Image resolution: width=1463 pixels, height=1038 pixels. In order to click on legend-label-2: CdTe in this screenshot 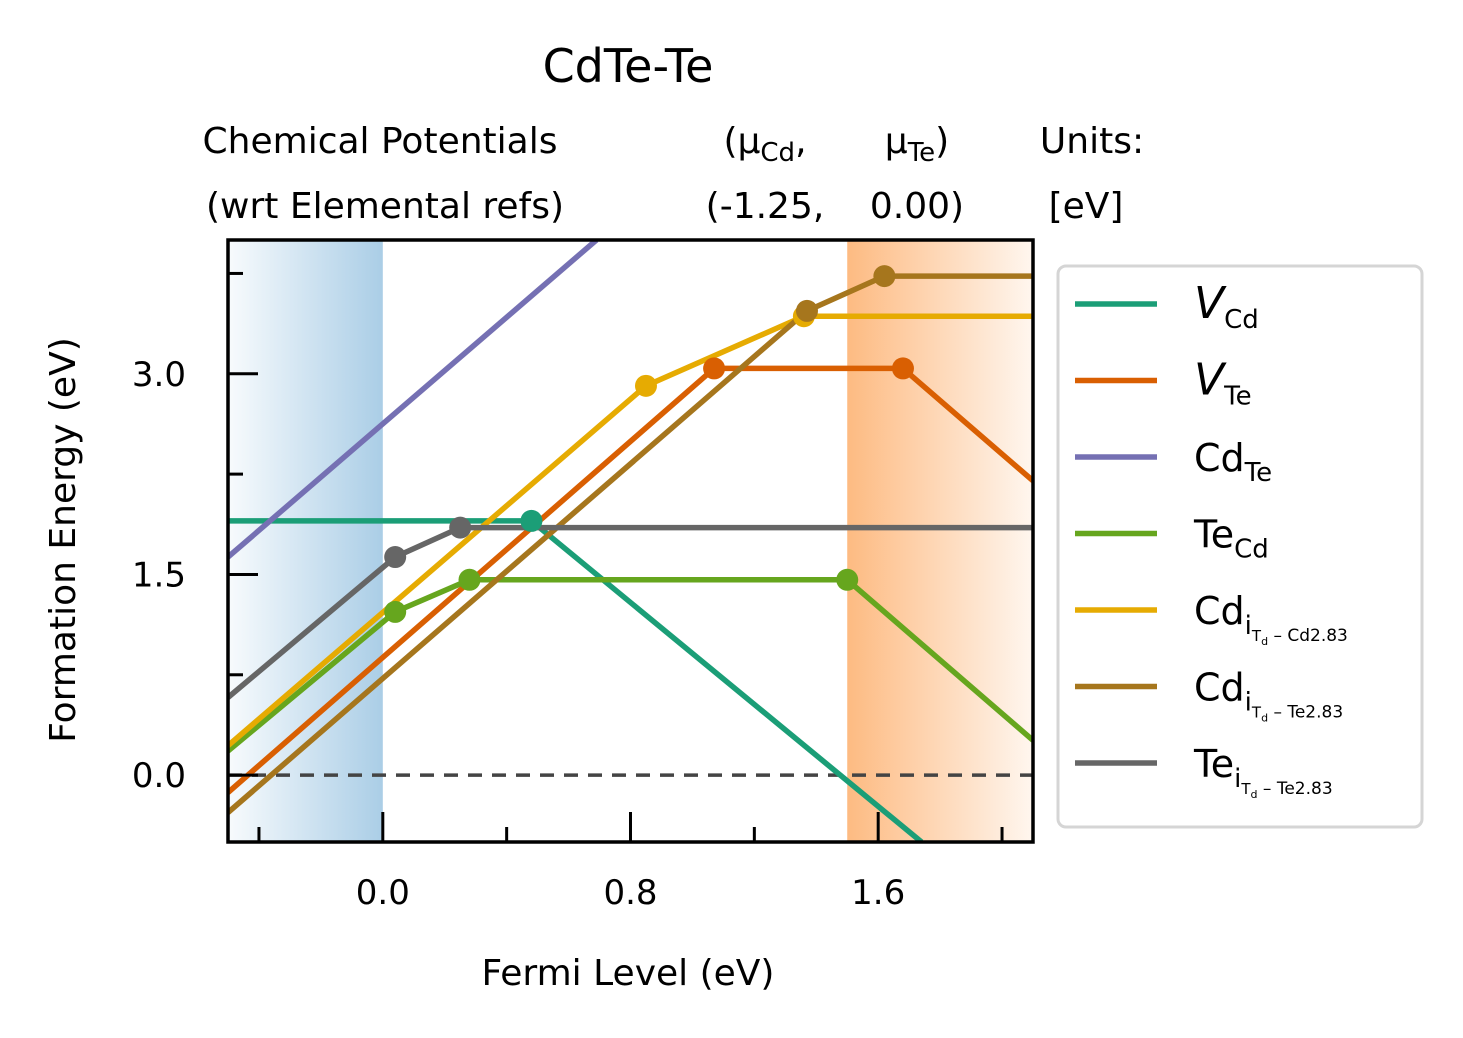, I will do `click(1233, 462)`.